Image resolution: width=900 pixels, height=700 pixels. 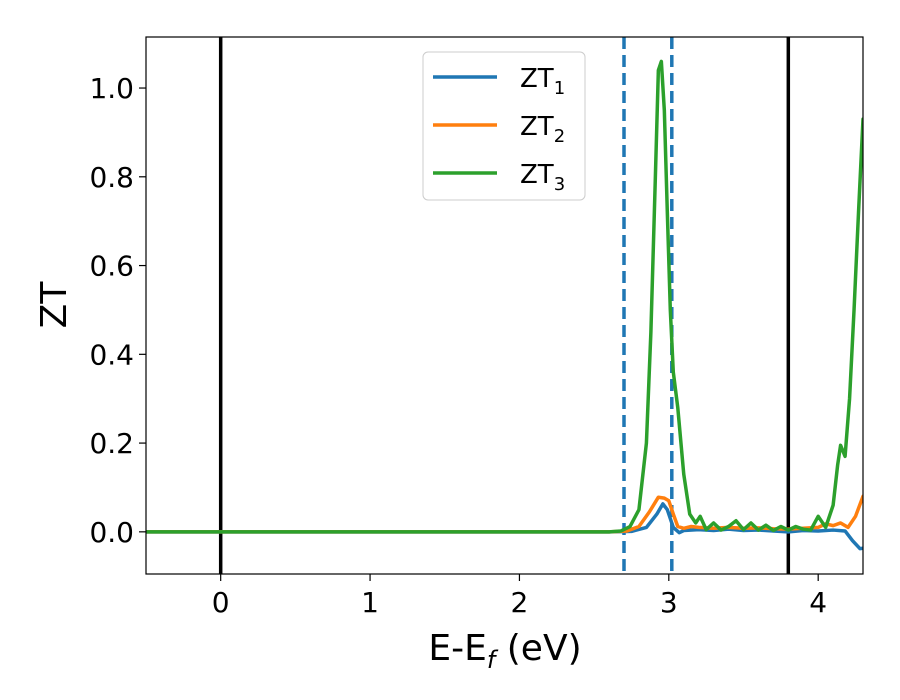 I want to click on y-axis-label: ZT, so click(x=54, y=305).